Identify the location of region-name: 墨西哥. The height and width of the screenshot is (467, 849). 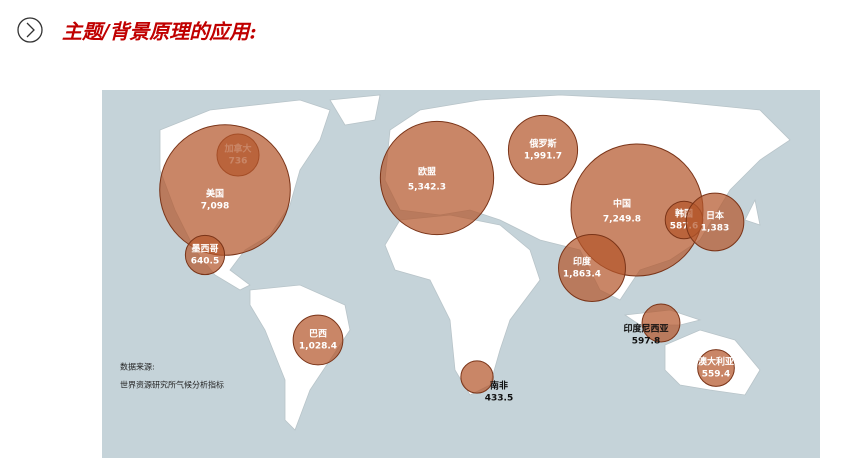
(204, 249).